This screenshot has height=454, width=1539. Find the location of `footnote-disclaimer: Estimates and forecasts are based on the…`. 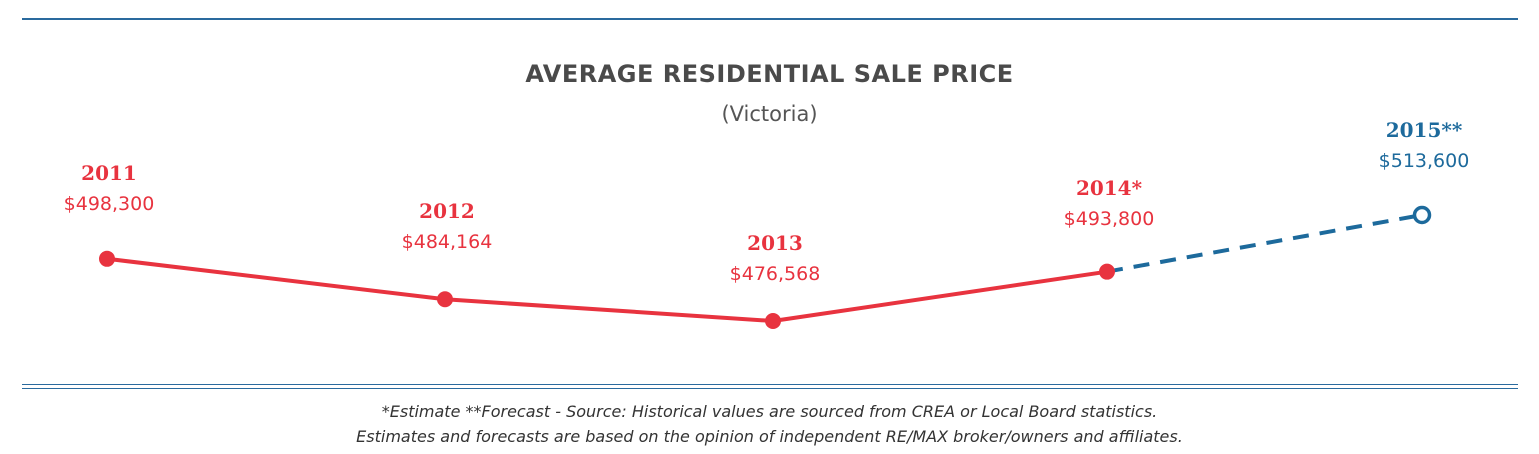

footnote-disclaimer: Estimates and forecasts are based on the… is located at coordinates (769, 436).